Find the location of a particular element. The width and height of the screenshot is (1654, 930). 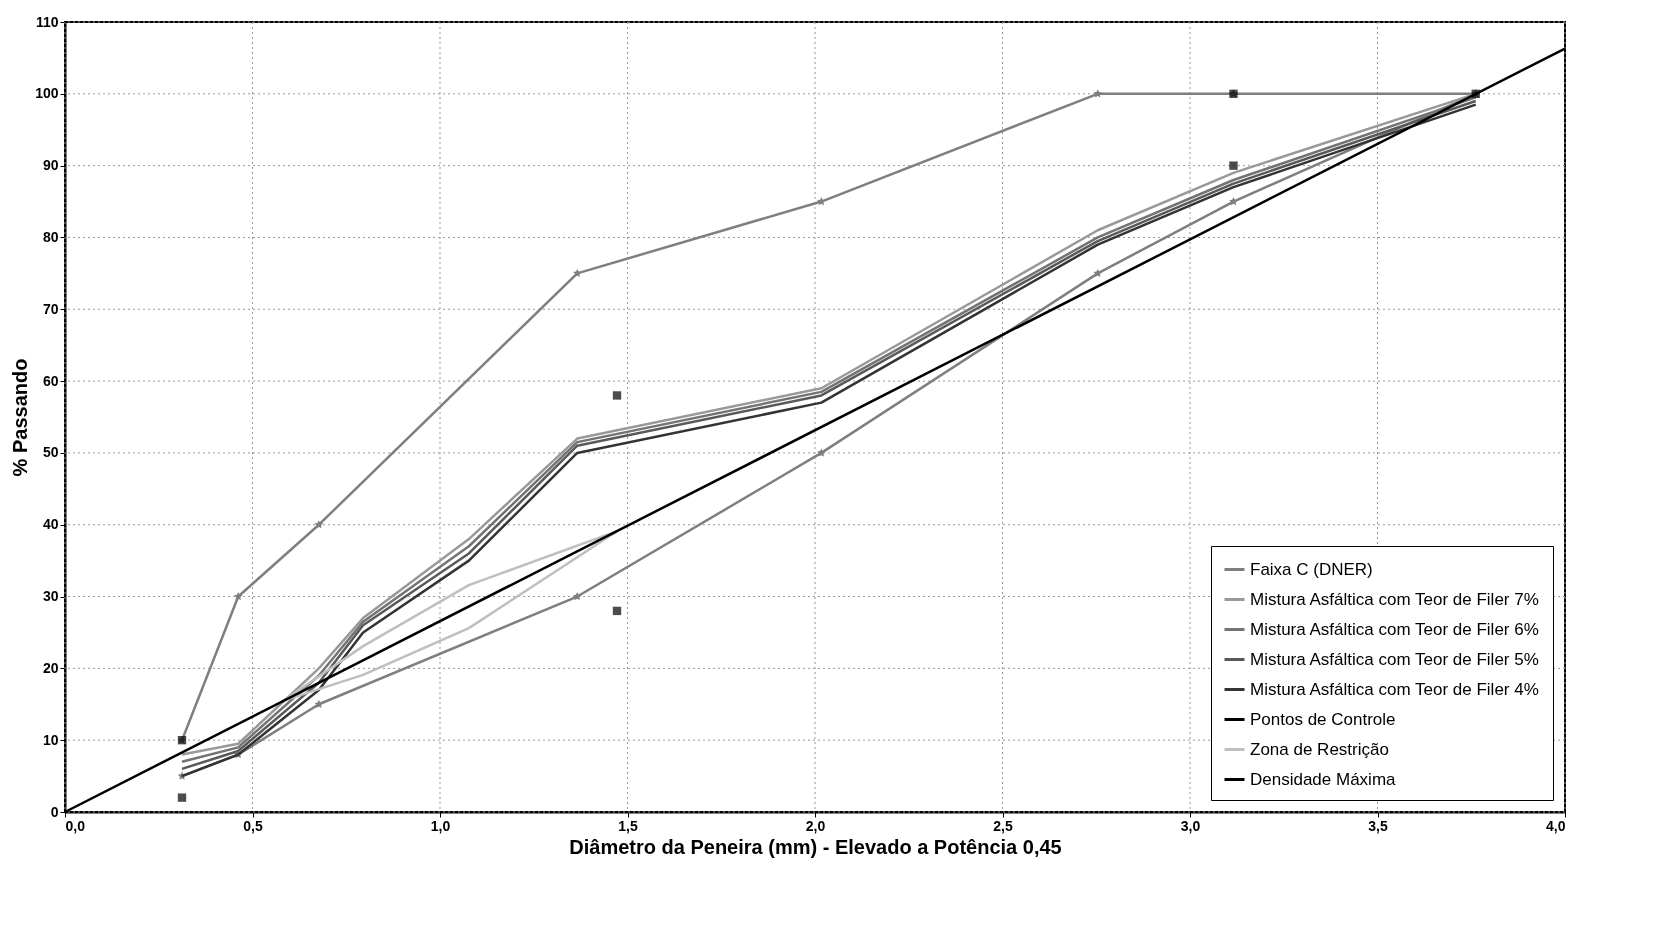

y-tick-label: 100 is located at coordinates (47, 93).